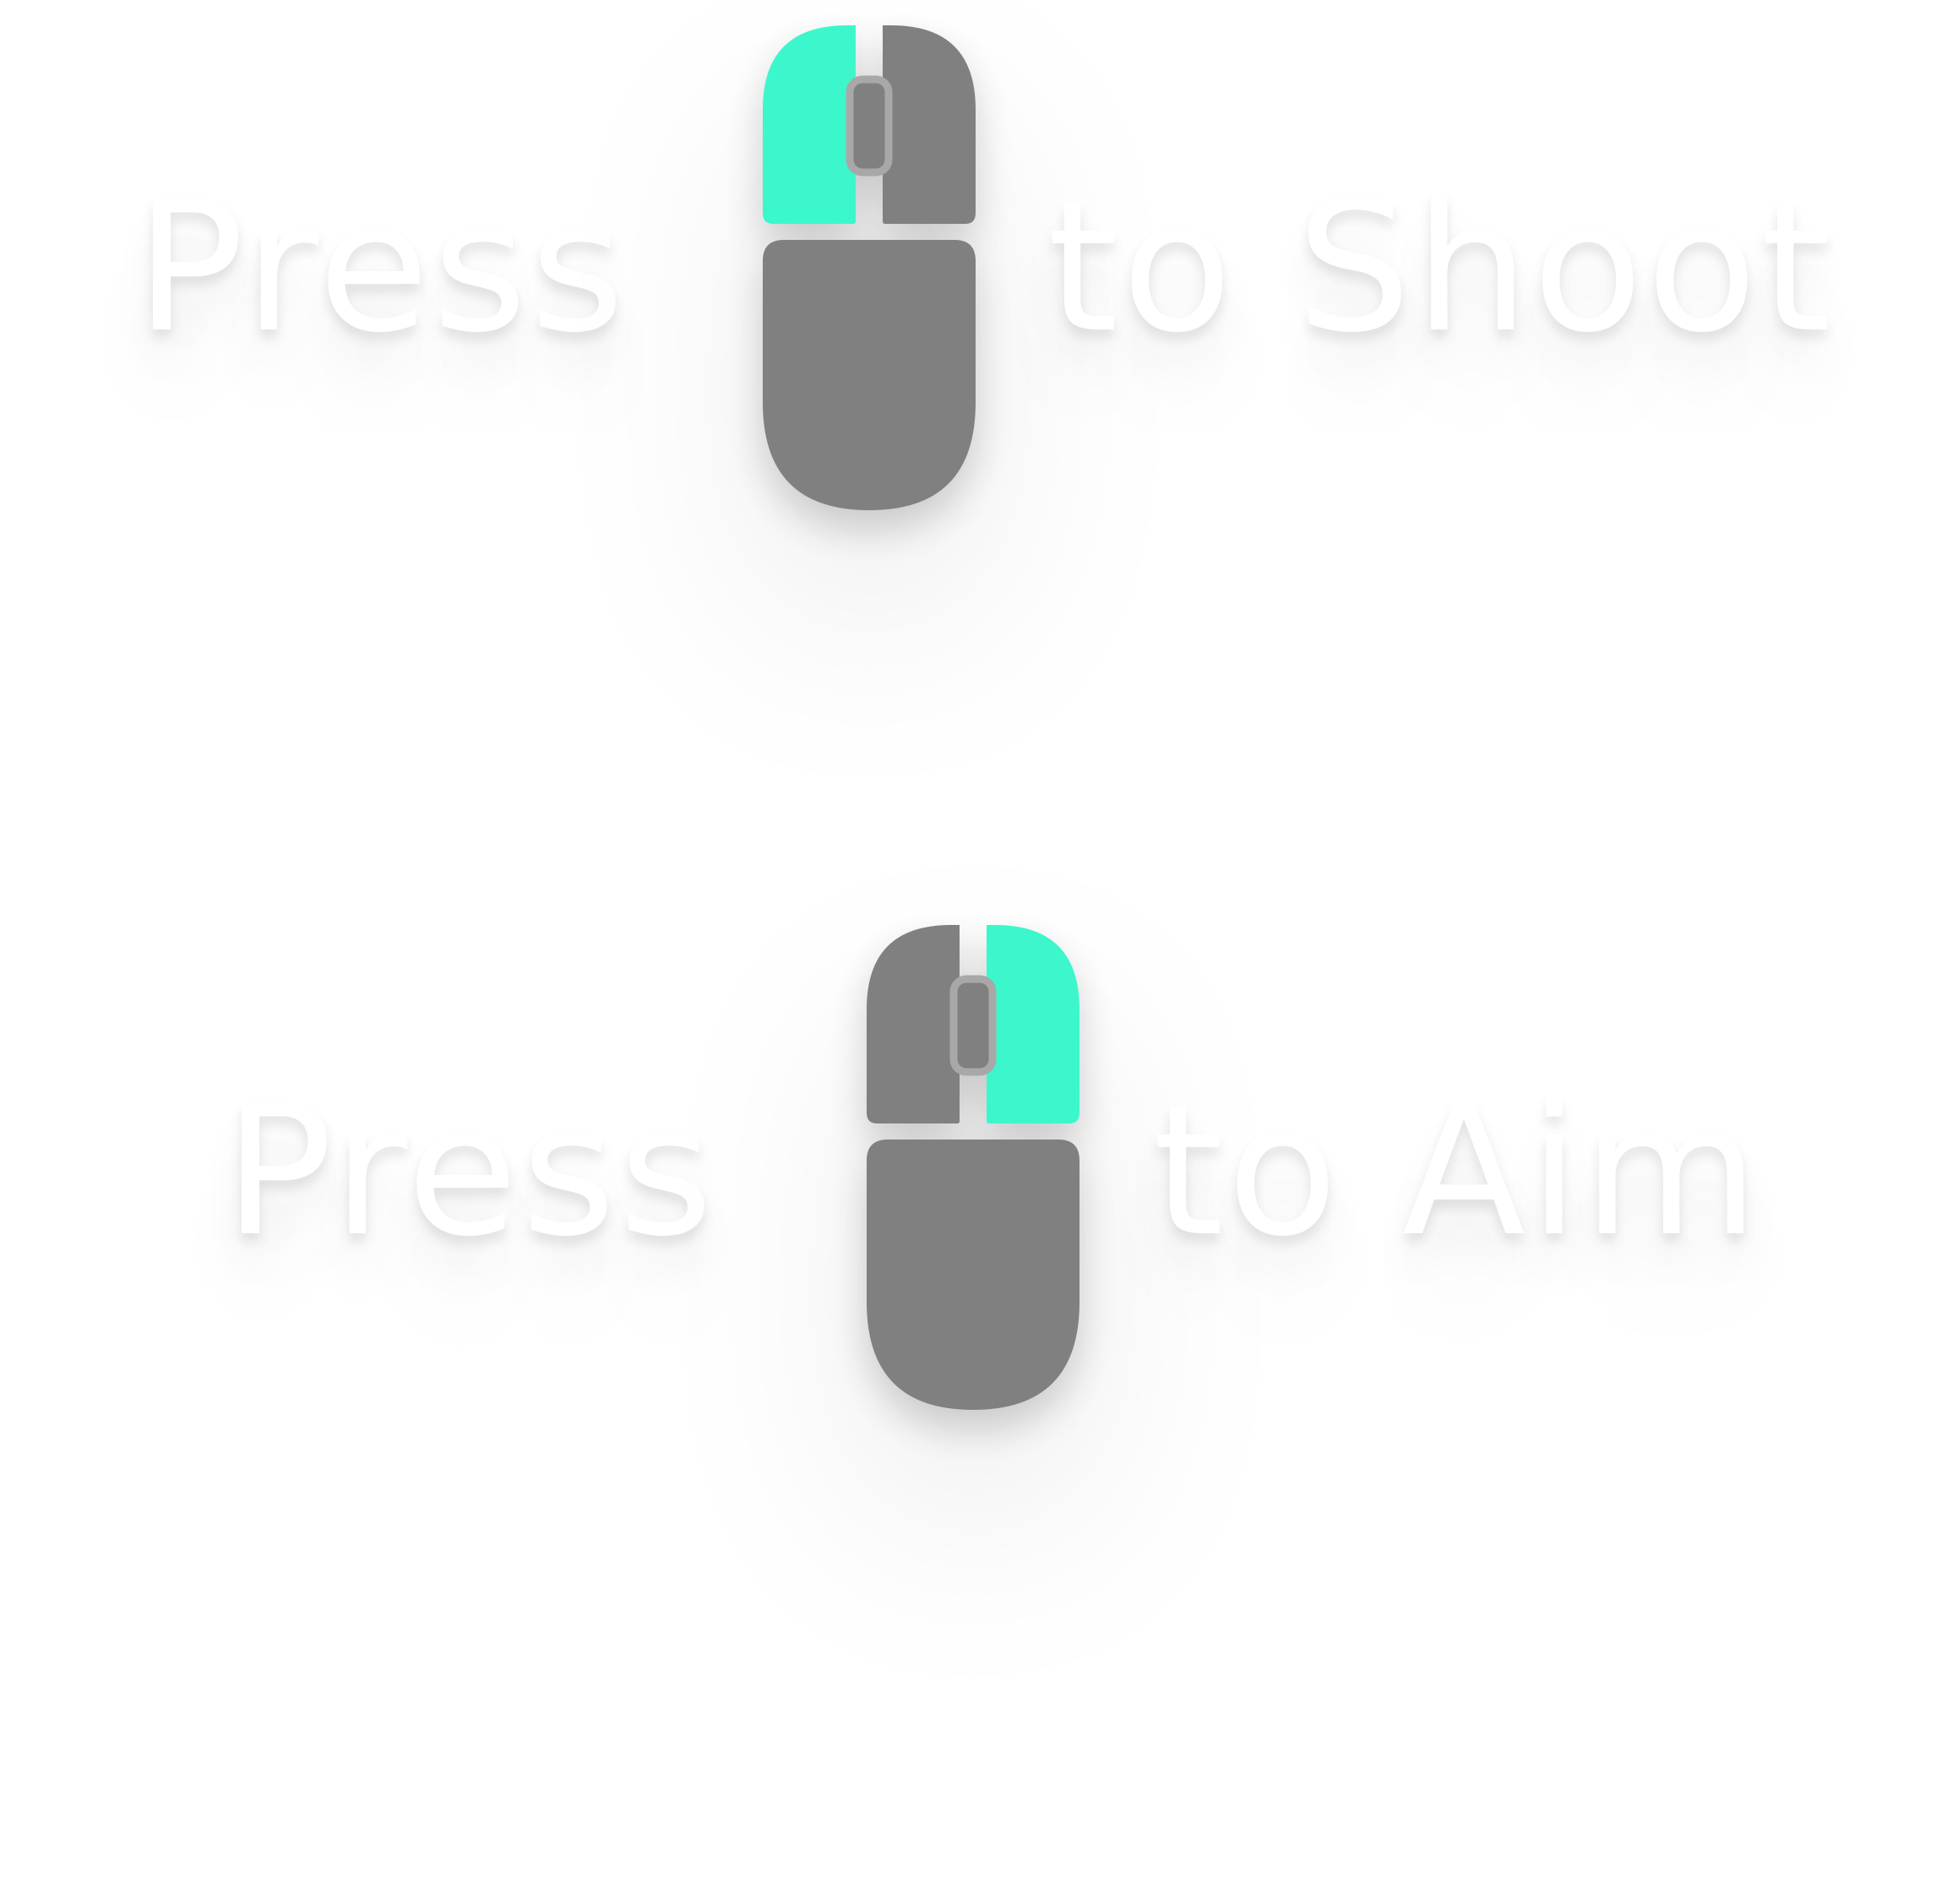 This screenshot has width=1936, height=1904. Describe the element at coordinates (1458, 1171) in the screenshot. I see `action-label: to Aim` at that location.